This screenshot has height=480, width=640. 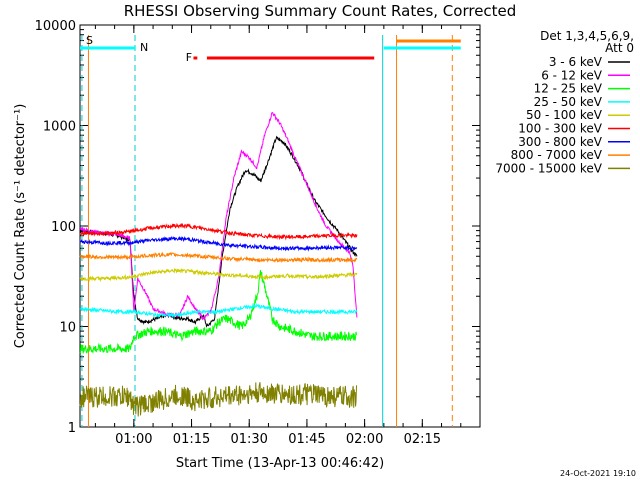 I want to click on legend-label: 300 - 800 keV, so click(x=560, y=142).